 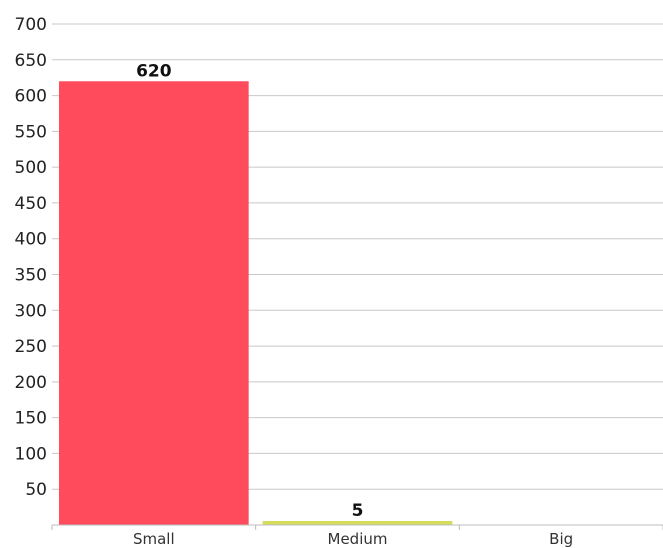 I want to click on bar-medium, so click(x=357, y=523).